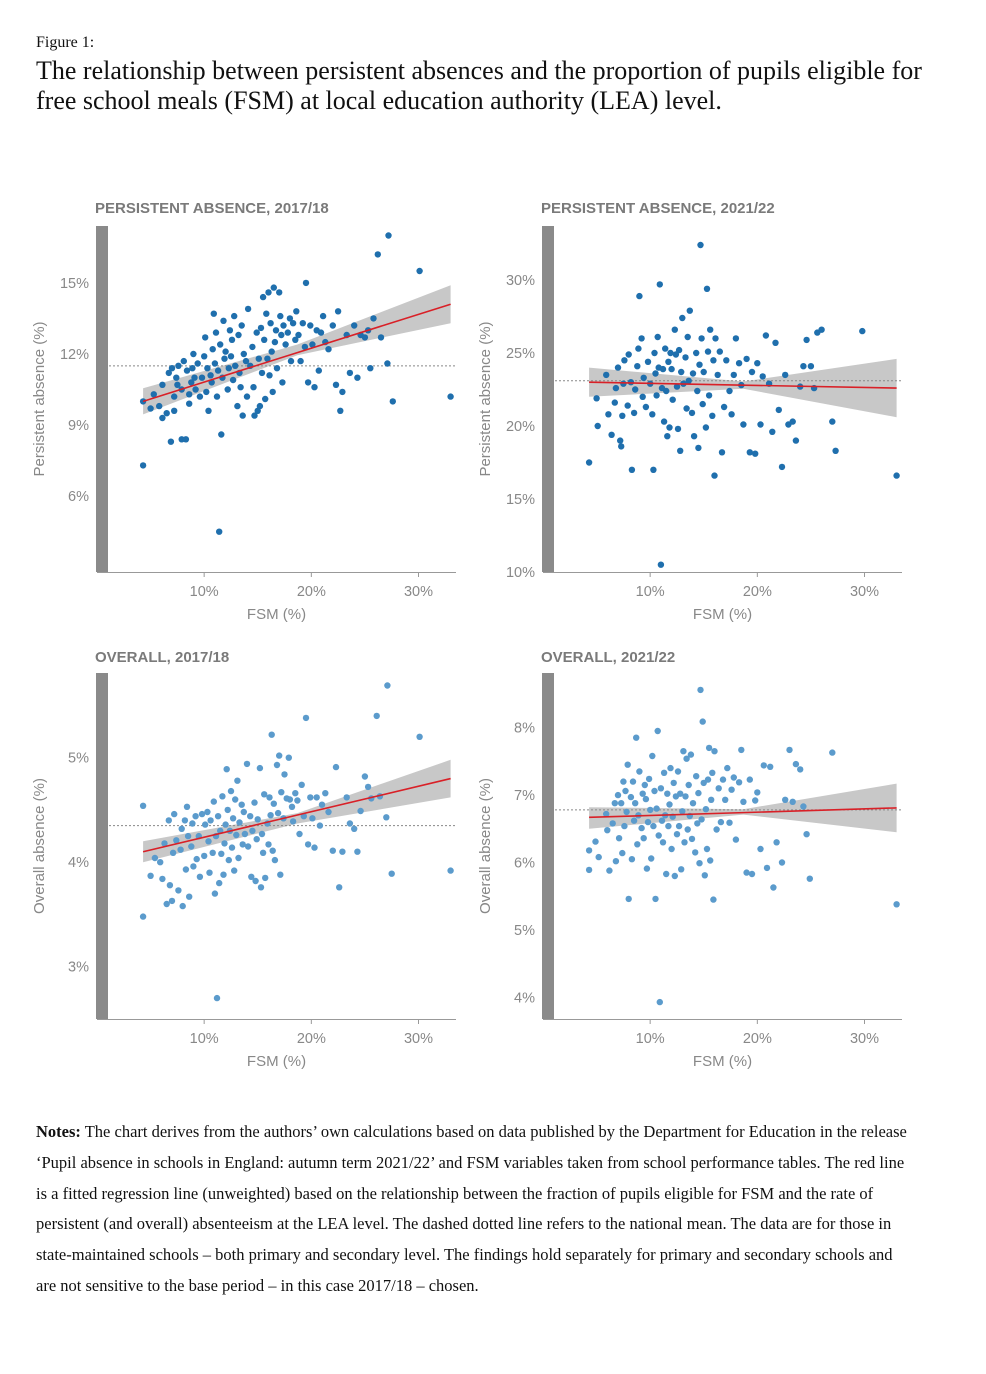 This screenshot has width=986, height=1374. What do you see at coordinates (39, 398) in the screenshot?
I see `y-axis-label: Persistent absence (%)` at bounding box center [39, 398].